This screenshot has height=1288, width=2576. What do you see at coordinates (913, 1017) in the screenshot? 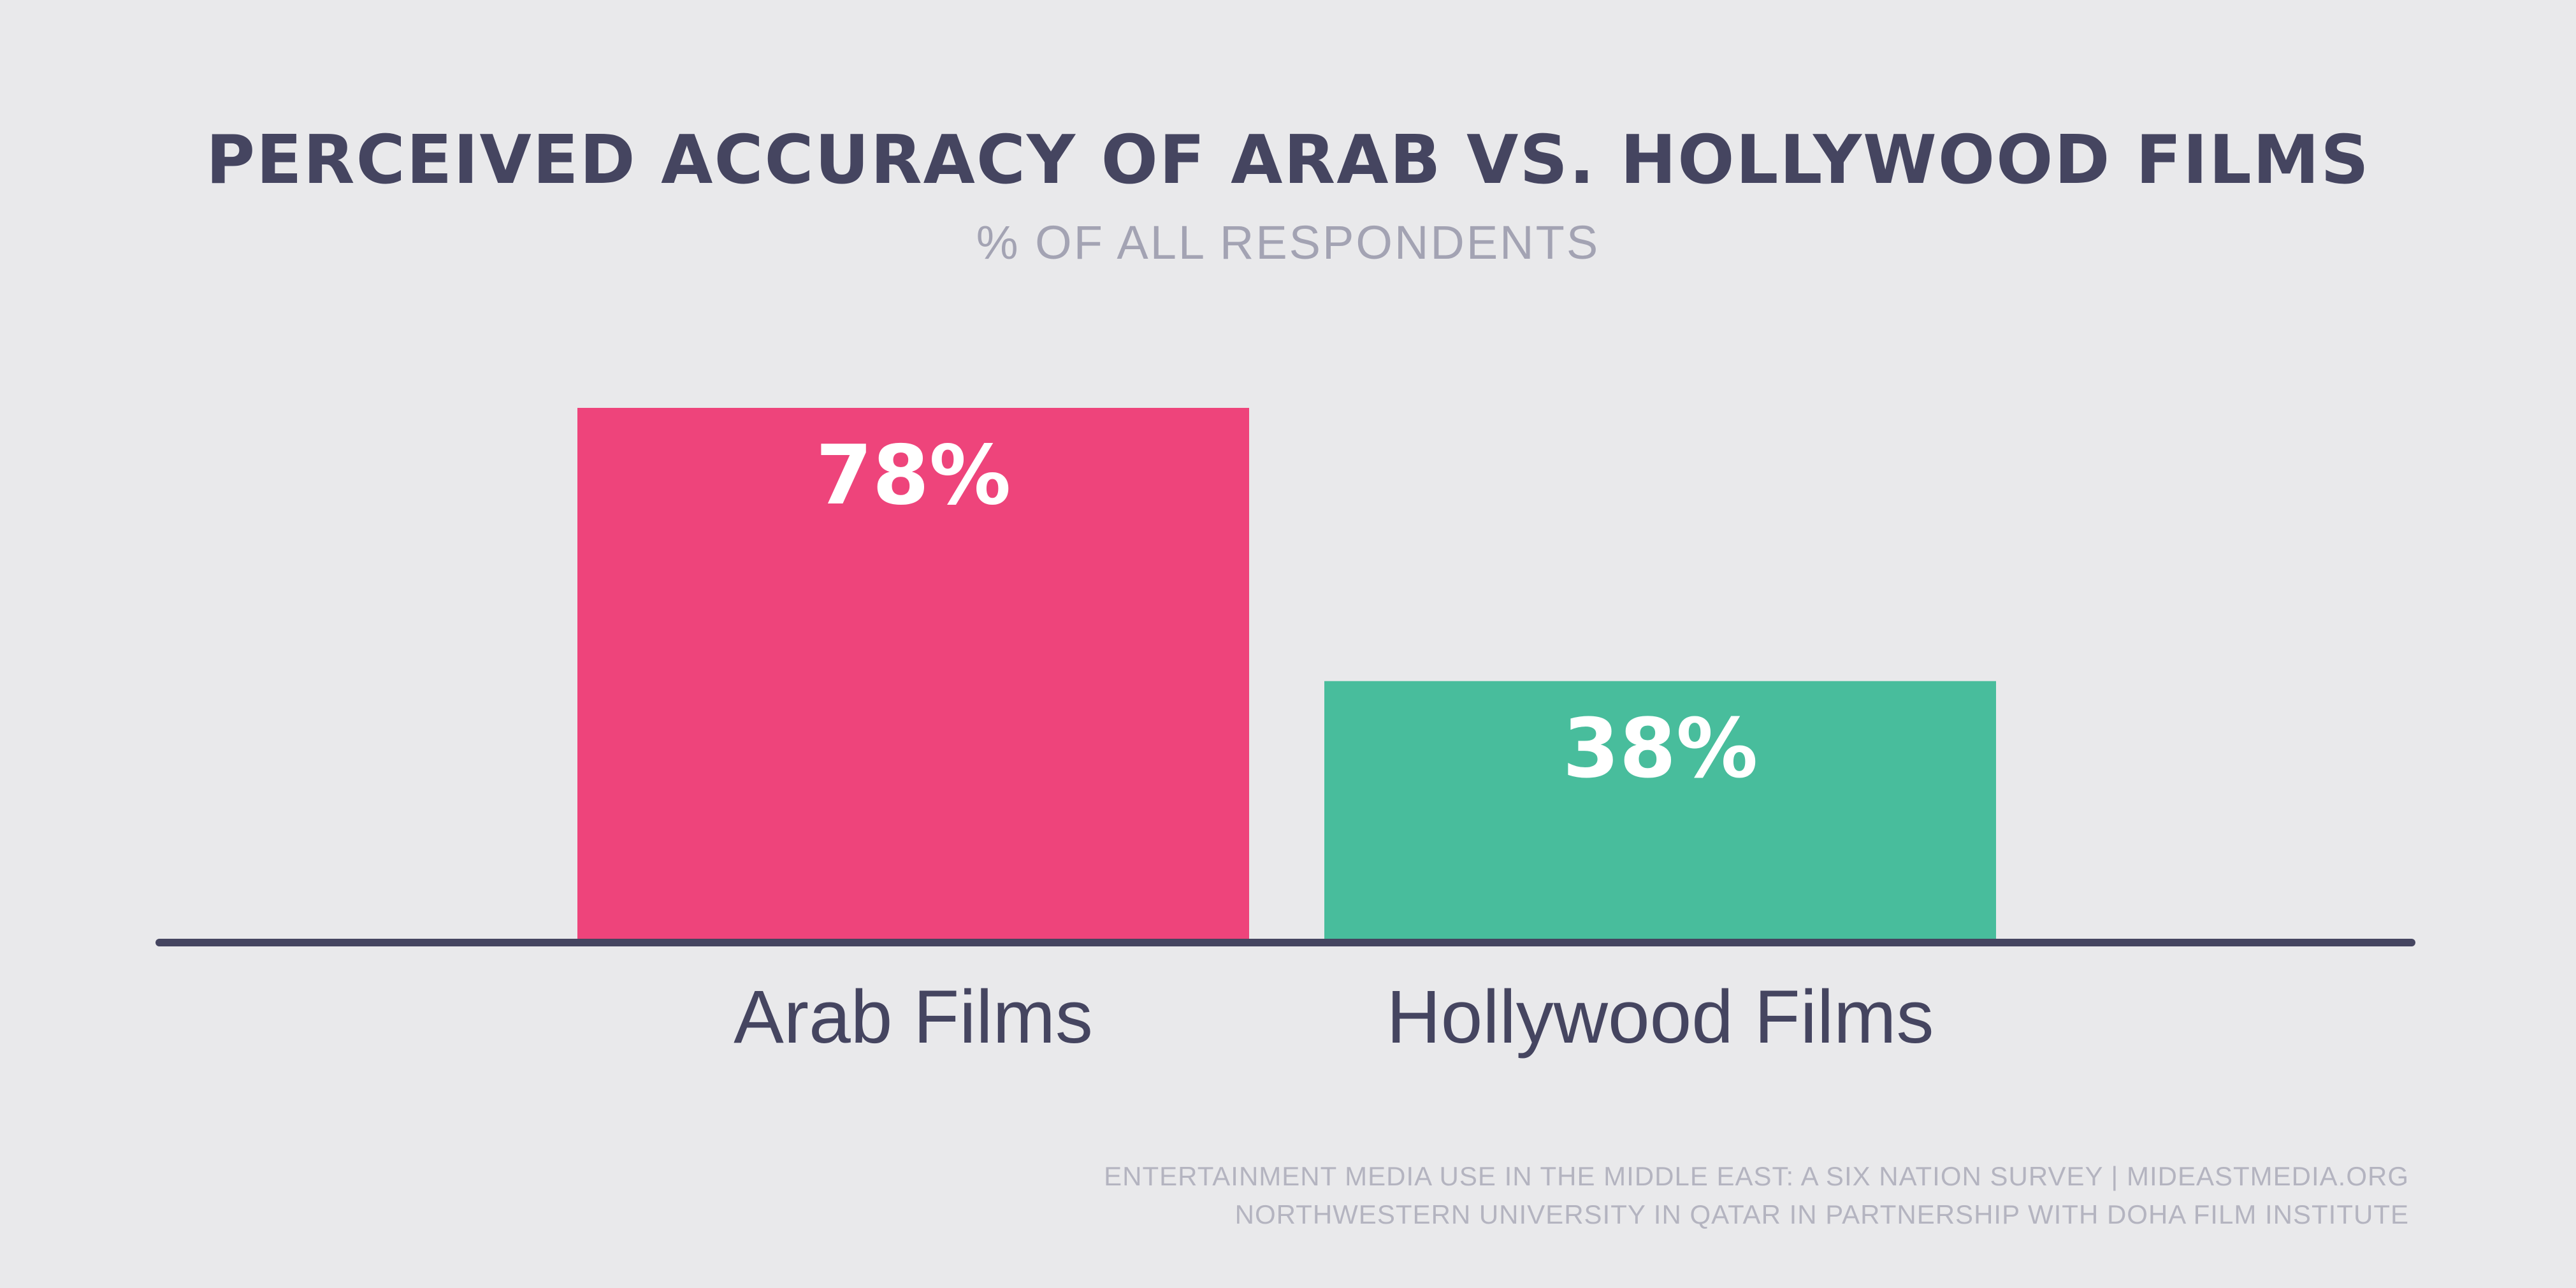
I see `category-label: Arab Films` at bounding box center [913, 1017].